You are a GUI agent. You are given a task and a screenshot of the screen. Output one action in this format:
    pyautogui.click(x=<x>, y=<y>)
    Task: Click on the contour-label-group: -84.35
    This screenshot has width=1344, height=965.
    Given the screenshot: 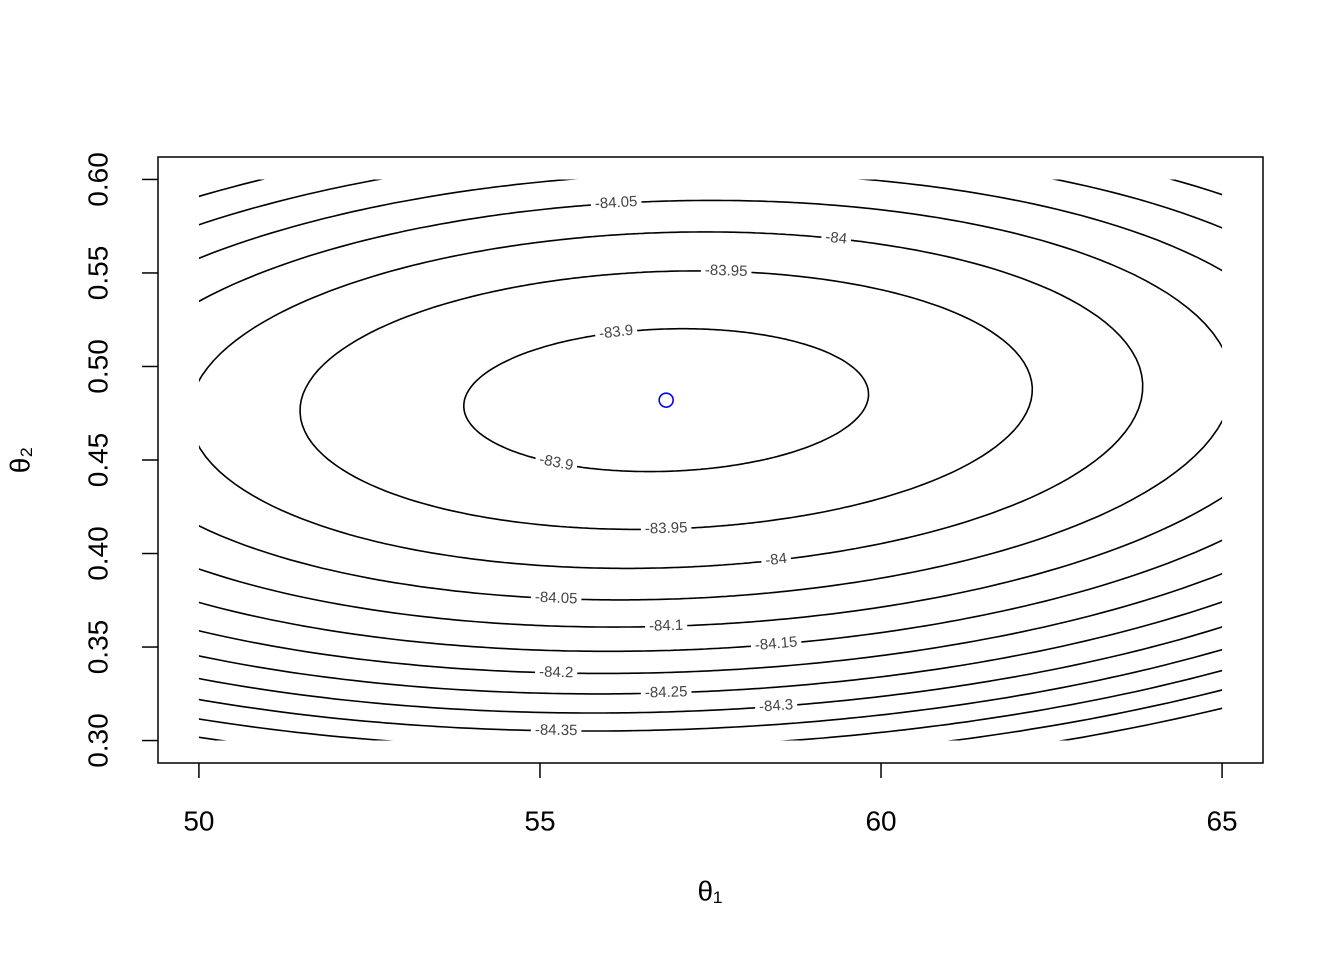 What is the action you would take?
    pyautogui.click(x=556, y=731)
    